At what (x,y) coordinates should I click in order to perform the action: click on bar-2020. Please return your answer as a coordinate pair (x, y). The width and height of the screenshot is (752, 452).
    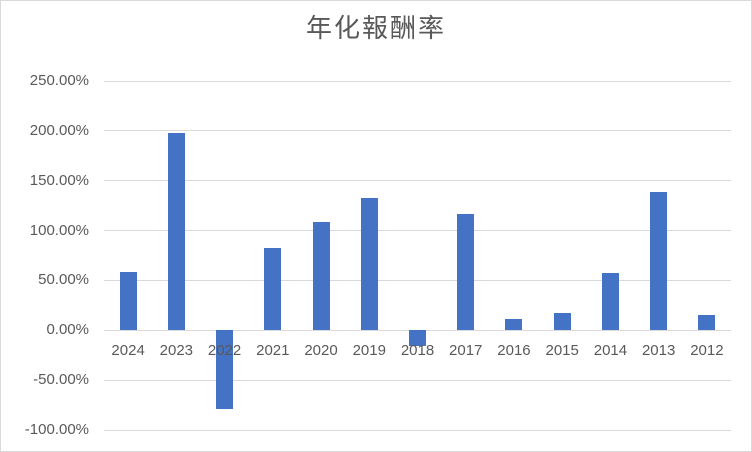
    Looking at the image, I should click on (321, 276).